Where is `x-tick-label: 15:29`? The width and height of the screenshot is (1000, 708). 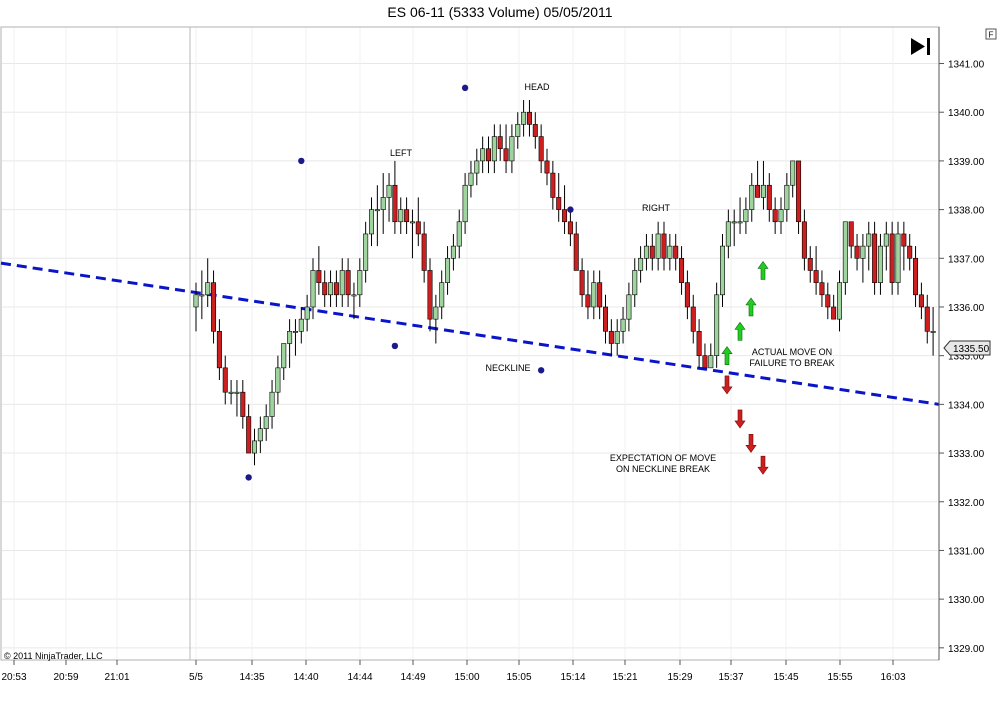
x-tick-label: 15:29 is located at coordinates (679, 677).